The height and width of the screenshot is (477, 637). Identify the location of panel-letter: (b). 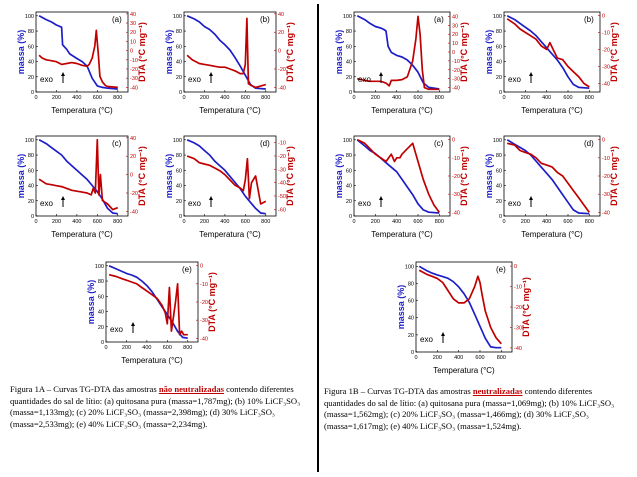
(265, 19).